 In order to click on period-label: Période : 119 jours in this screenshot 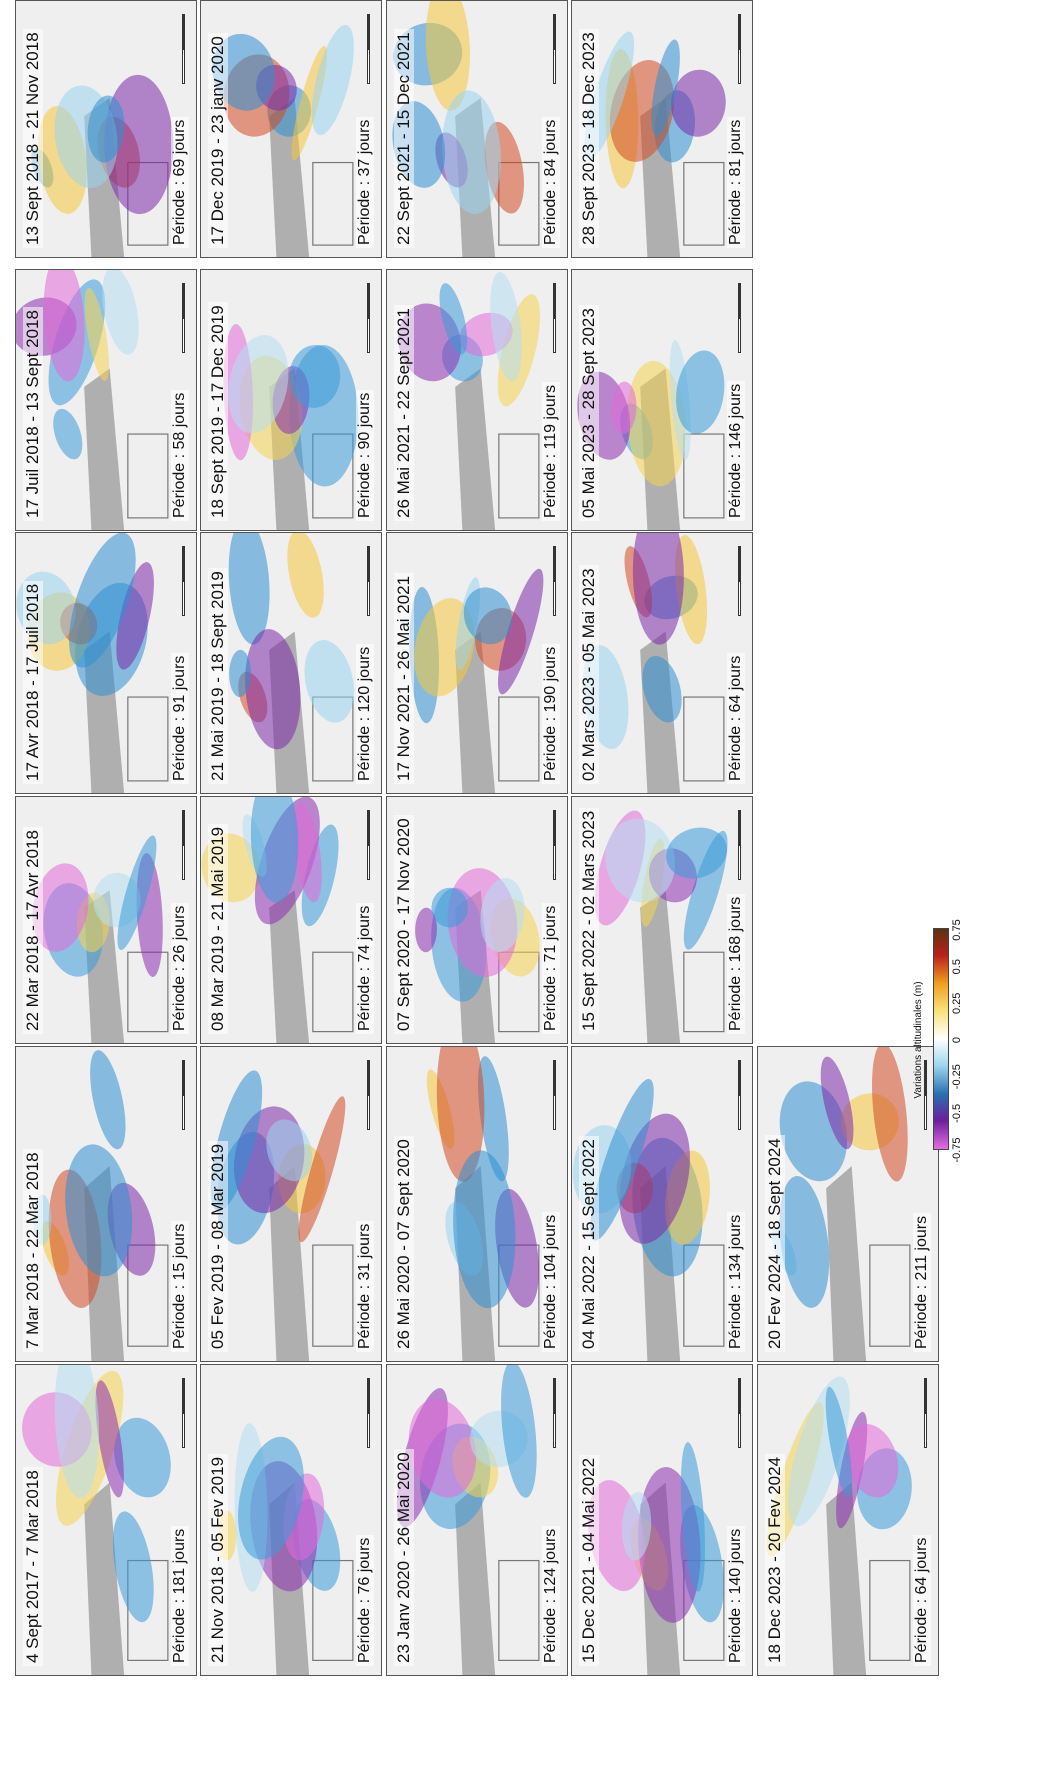, I will do `click(551, 451)`.